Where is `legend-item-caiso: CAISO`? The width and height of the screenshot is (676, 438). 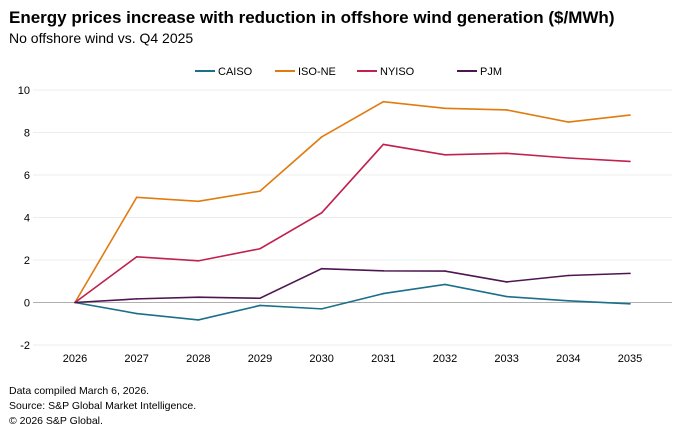
legend-item-caiso: CAISO is located at coordinates (224, 72).